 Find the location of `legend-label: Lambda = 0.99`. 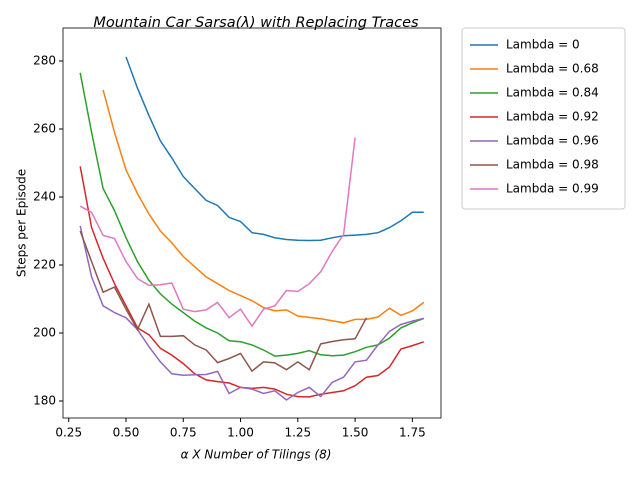

legend-label: Lambda = 0.99 is located at coordinates (552, 189).